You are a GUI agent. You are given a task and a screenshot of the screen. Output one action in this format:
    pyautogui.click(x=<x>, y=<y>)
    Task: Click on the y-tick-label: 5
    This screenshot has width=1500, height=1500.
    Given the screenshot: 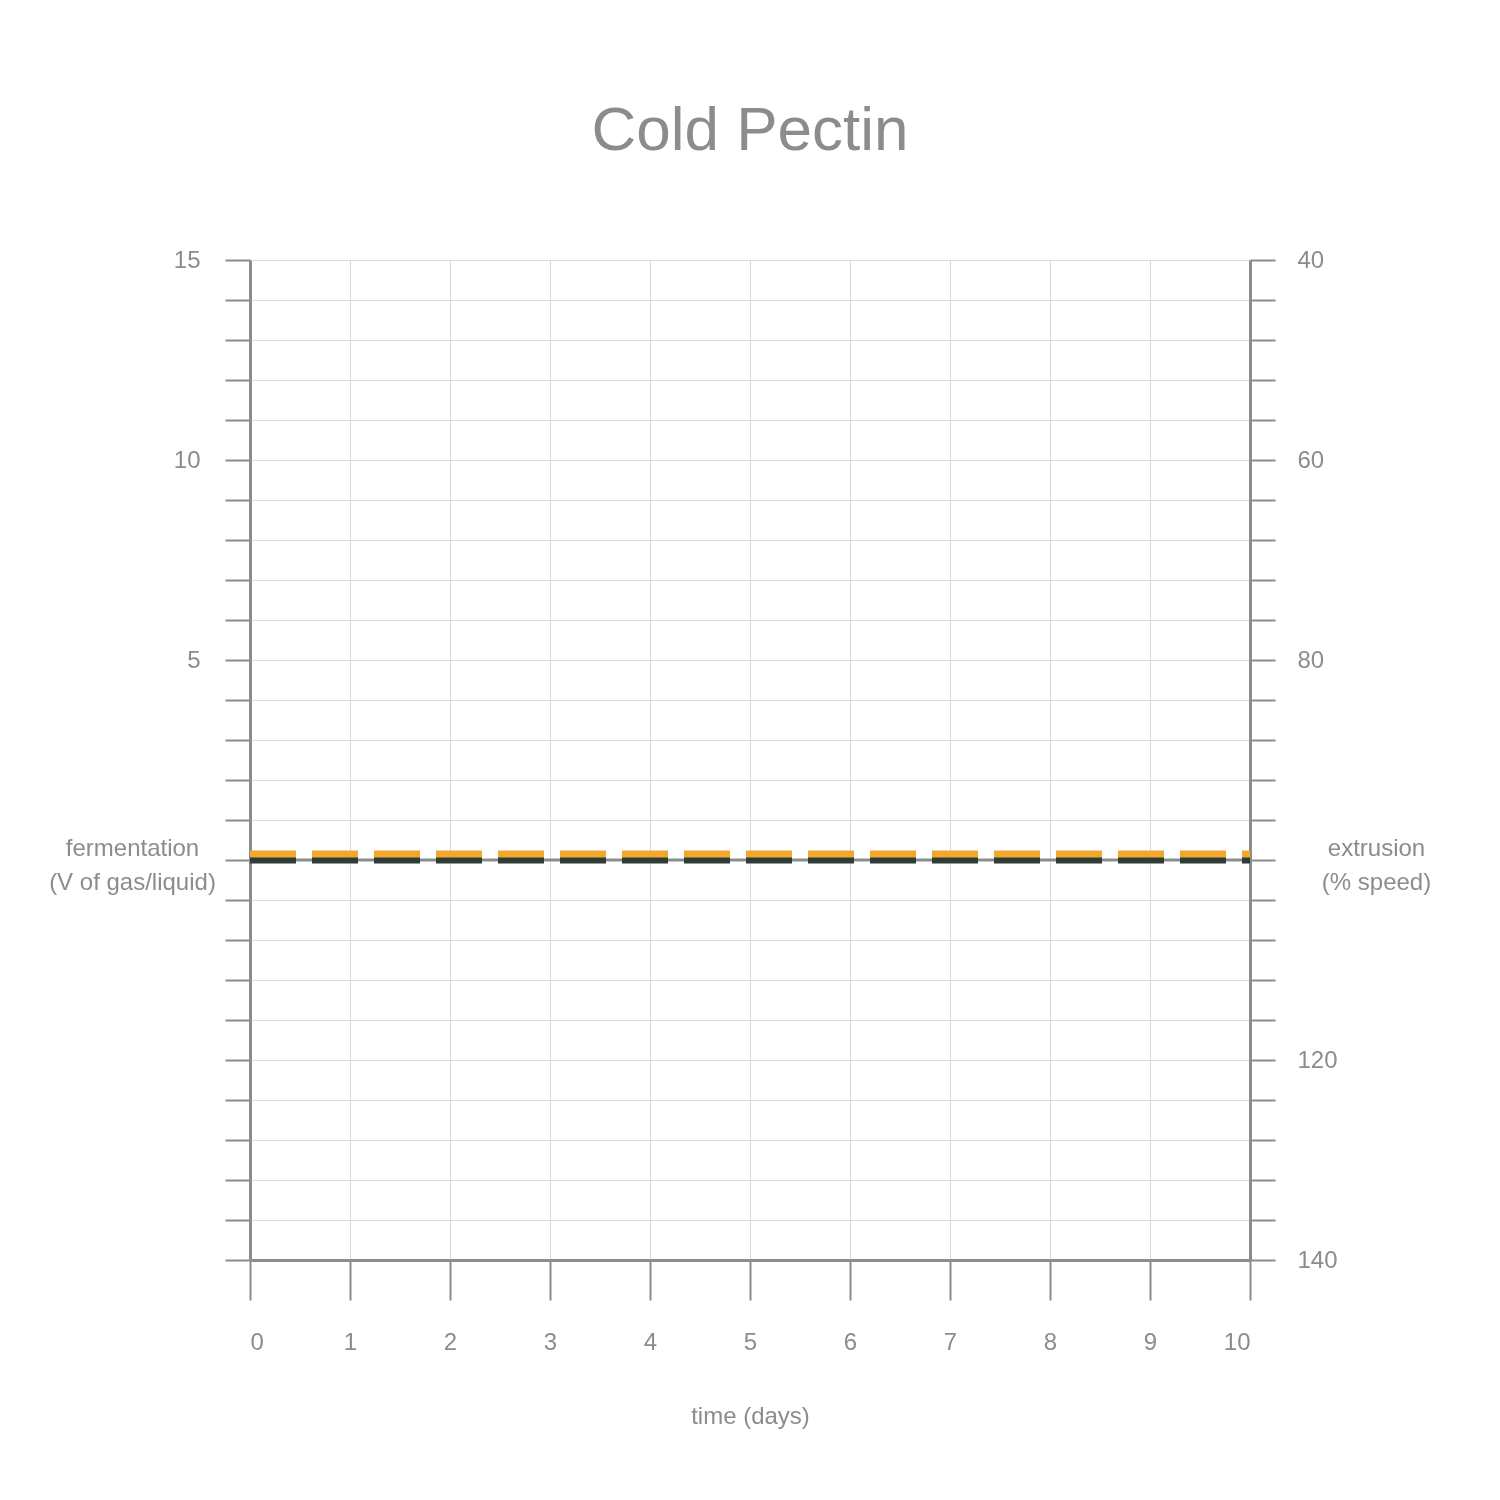 What is the action you would take?
    pyautogui.click(x=194, y=659)
    